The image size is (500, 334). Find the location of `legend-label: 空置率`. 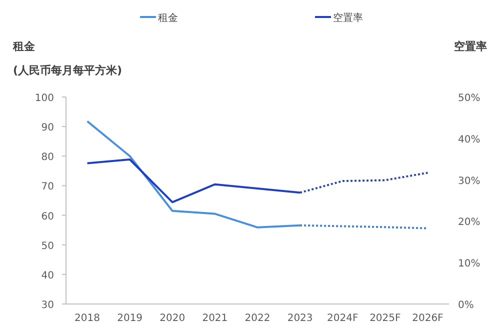

legend-label: 空置率 is located at coordinates (348, 18).